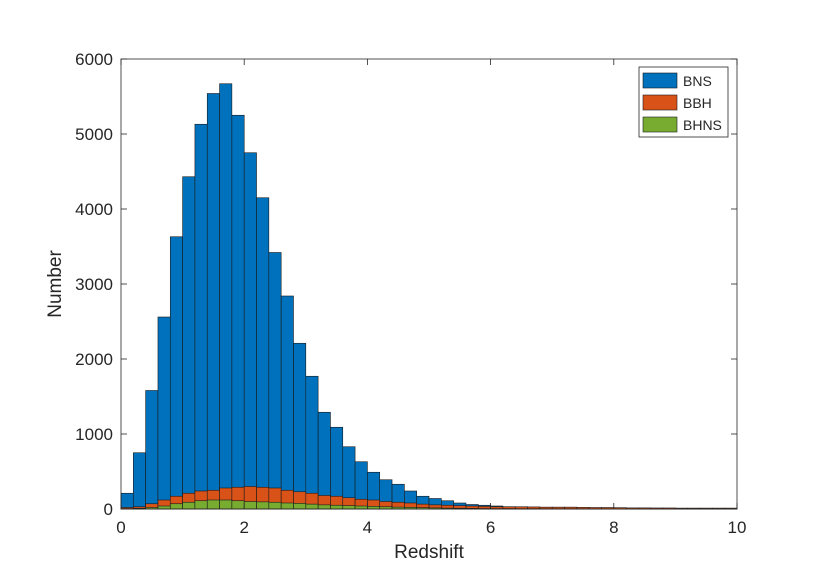 The image size is (830, 587). What do you see at coordinates (660, 80) in the screenshot?
I see `legend-swatch-bns` at bounding box center [660, 80].